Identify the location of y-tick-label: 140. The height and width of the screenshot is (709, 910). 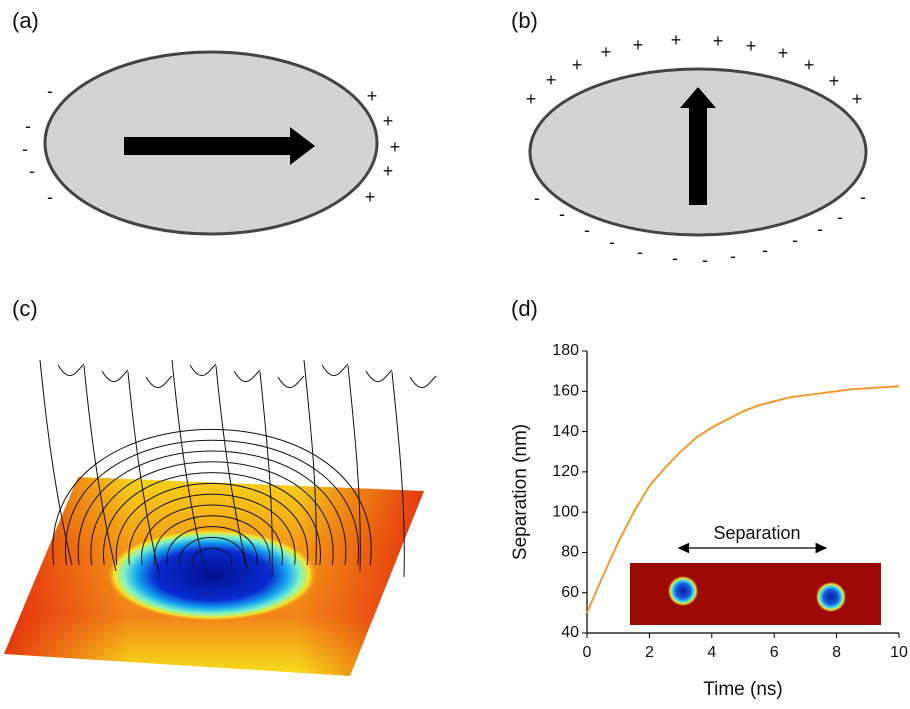
(565, 431).